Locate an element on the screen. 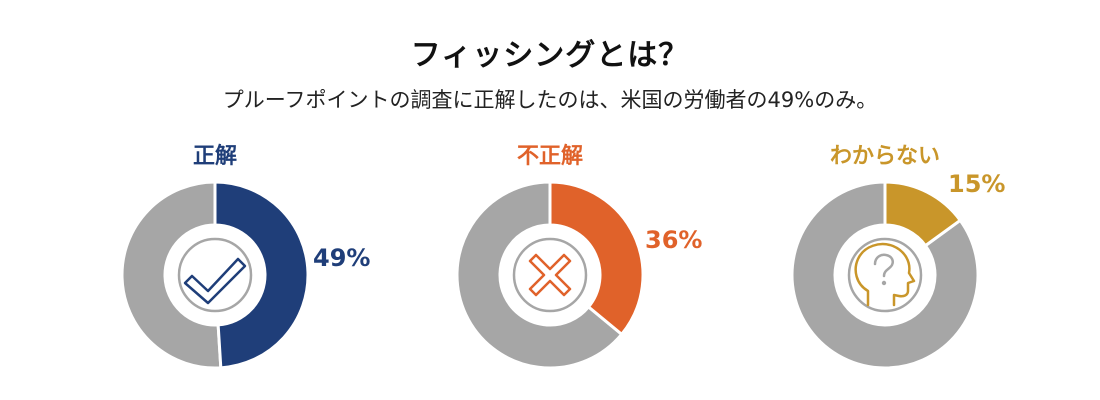 This screenshot has height=400, width=1100. value-label-correct: 49% is located at coordinates (342, 258).